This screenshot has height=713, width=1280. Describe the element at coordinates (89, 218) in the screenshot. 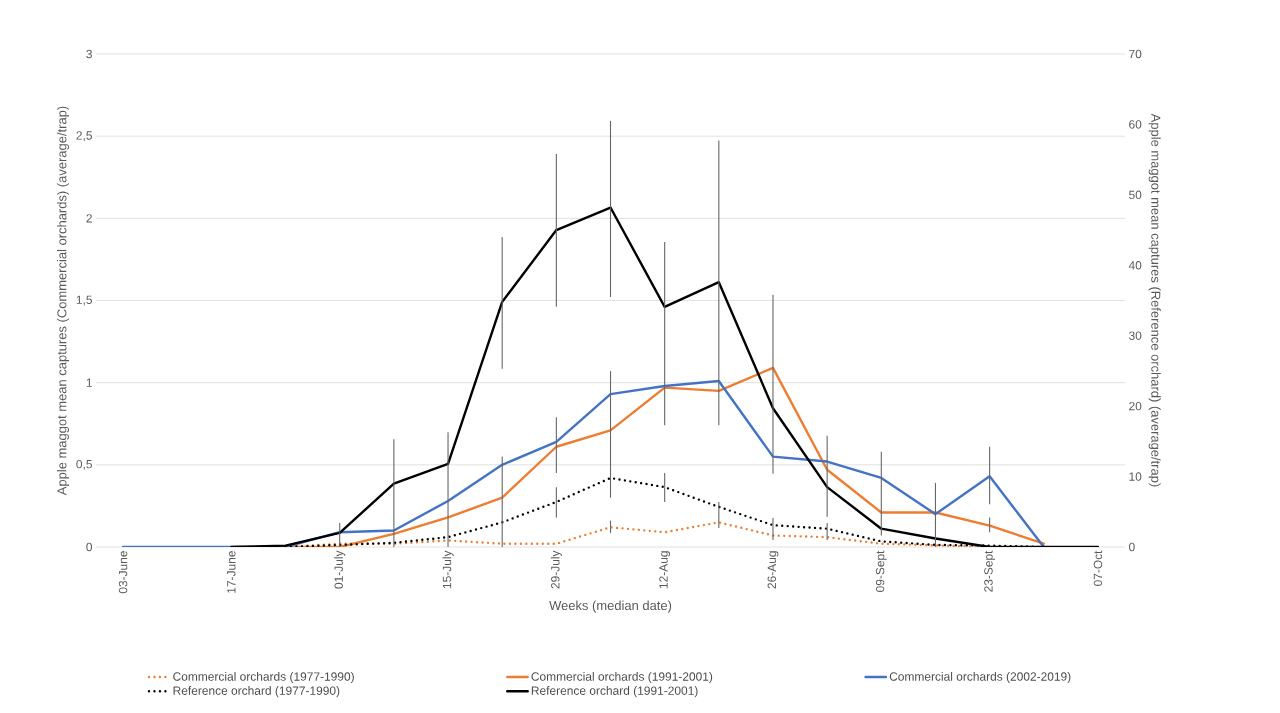

I see `y-tick-label: 2` at that location.